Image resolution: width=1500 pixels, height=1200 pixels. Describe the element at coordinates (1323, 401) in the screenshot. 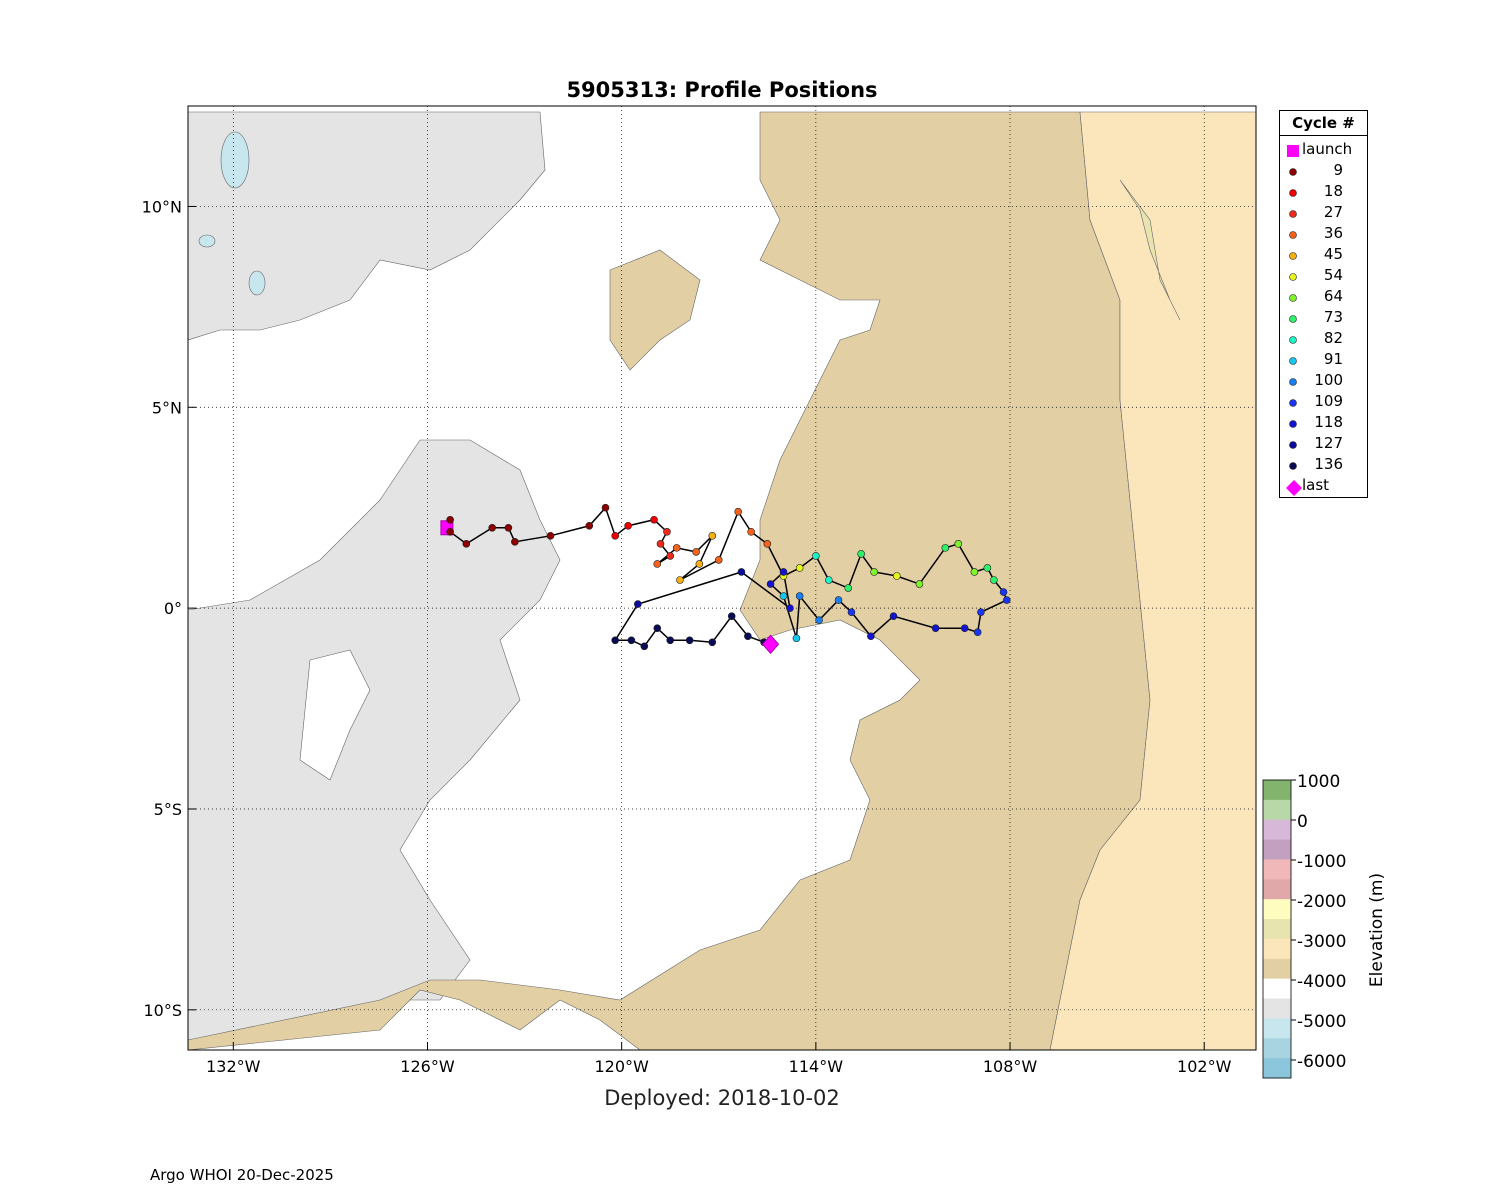

I see `legend-cycle: 109` at that location.